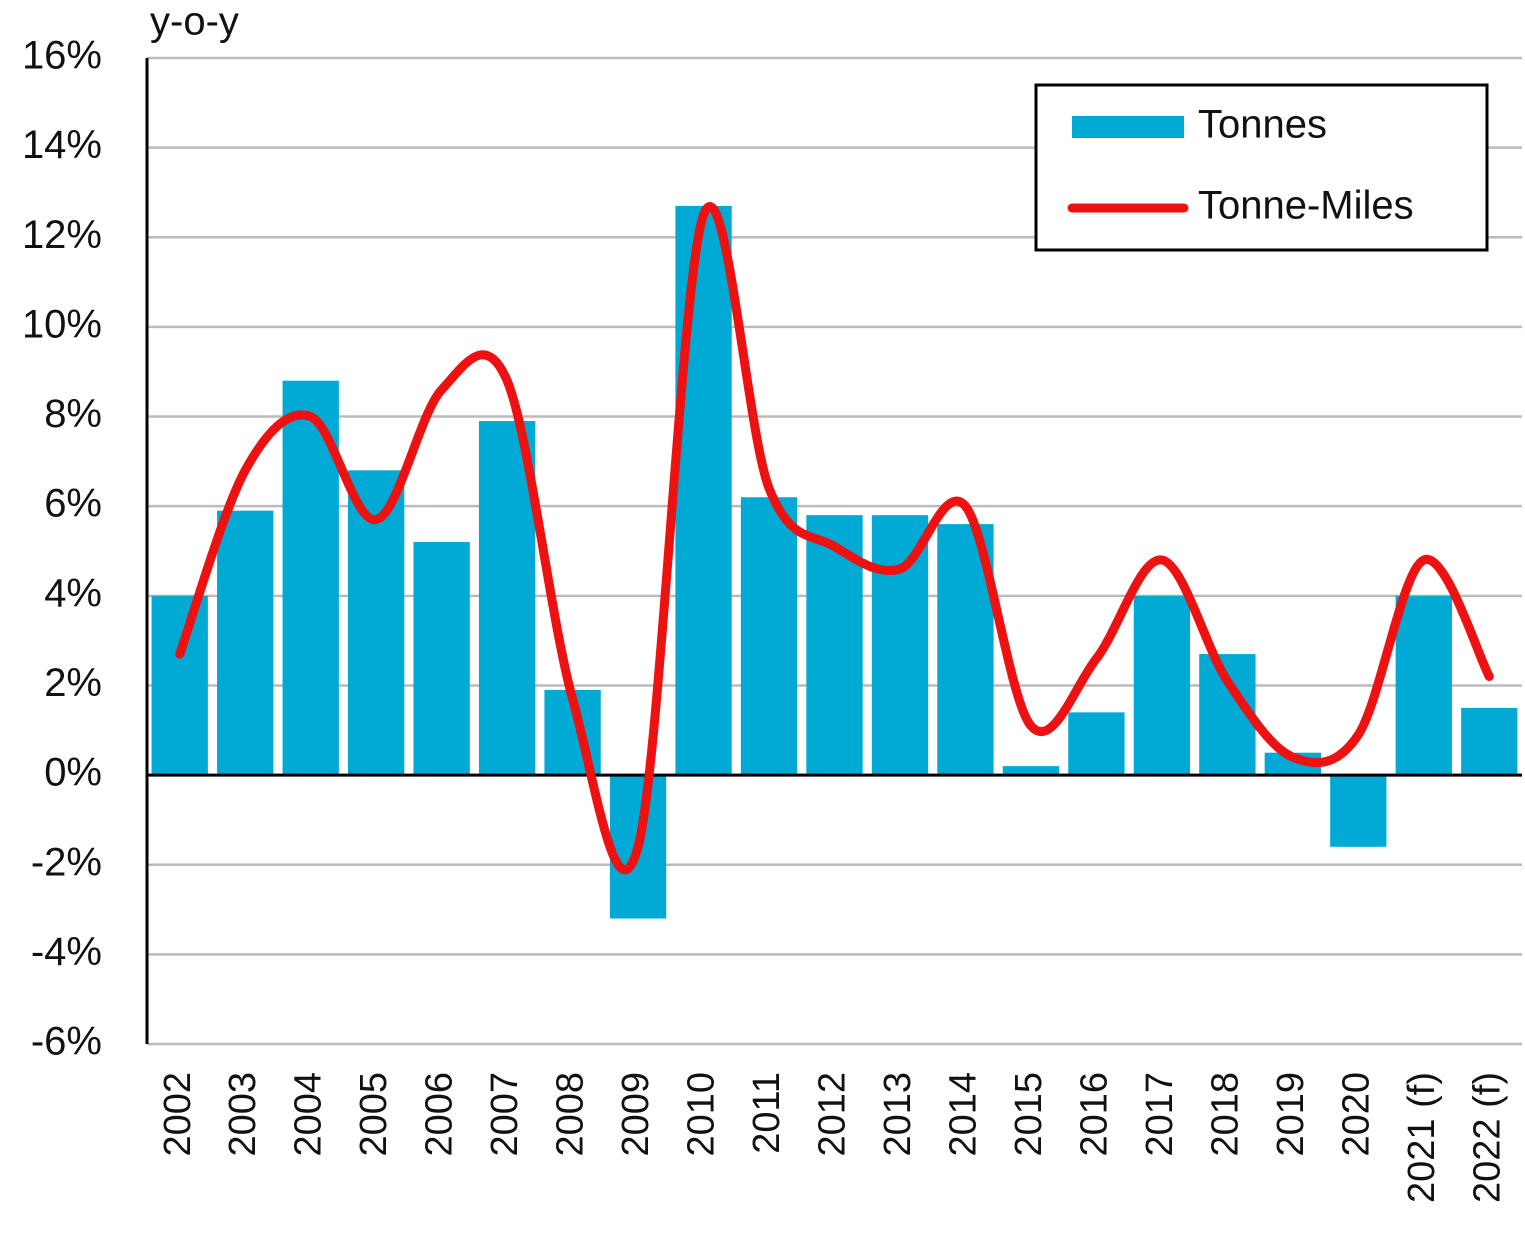  Describe the element at coordinates (963, 1114) in the screenshot. I see `x-tick-label: 2014` at that location.